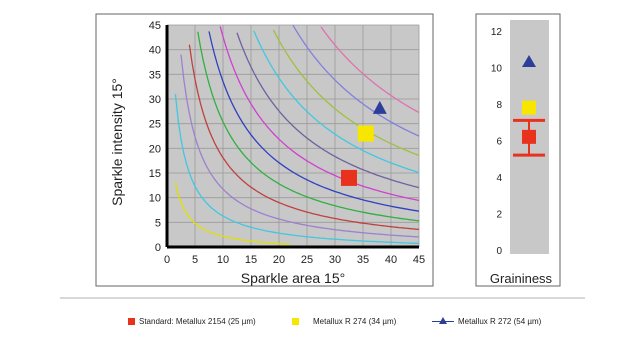 The width and height of the screenshot is (642, 337). Describe the element at coordinates (443, 321) in the screenshot. I see `line-triangle-icon` at that location.